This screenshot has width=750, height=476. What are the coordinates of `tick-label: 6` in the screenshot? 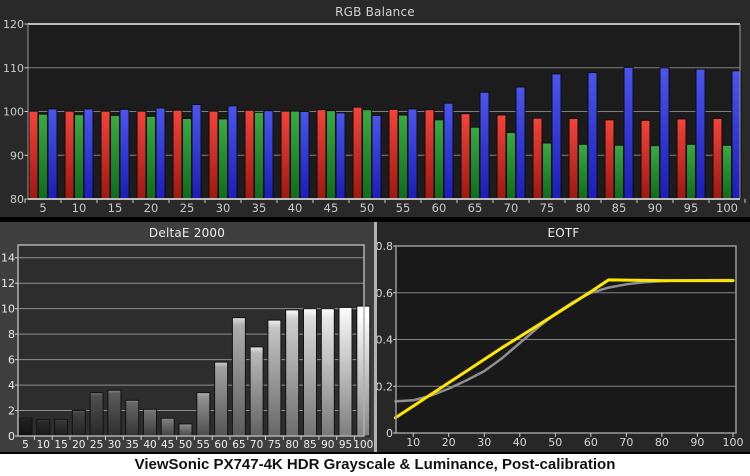 It's located at (11, 360).